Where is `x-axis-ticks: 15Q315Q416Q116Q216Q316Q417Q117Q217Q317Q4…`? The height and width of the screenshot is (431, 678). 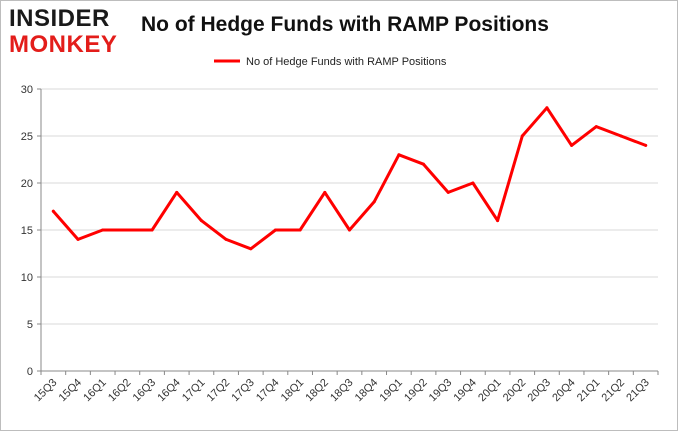 x-axis-ticks: 15Q315Q416Q116Q216Q316Q417Q117Q217Q317Q4… is located at coordinates (345, 388).